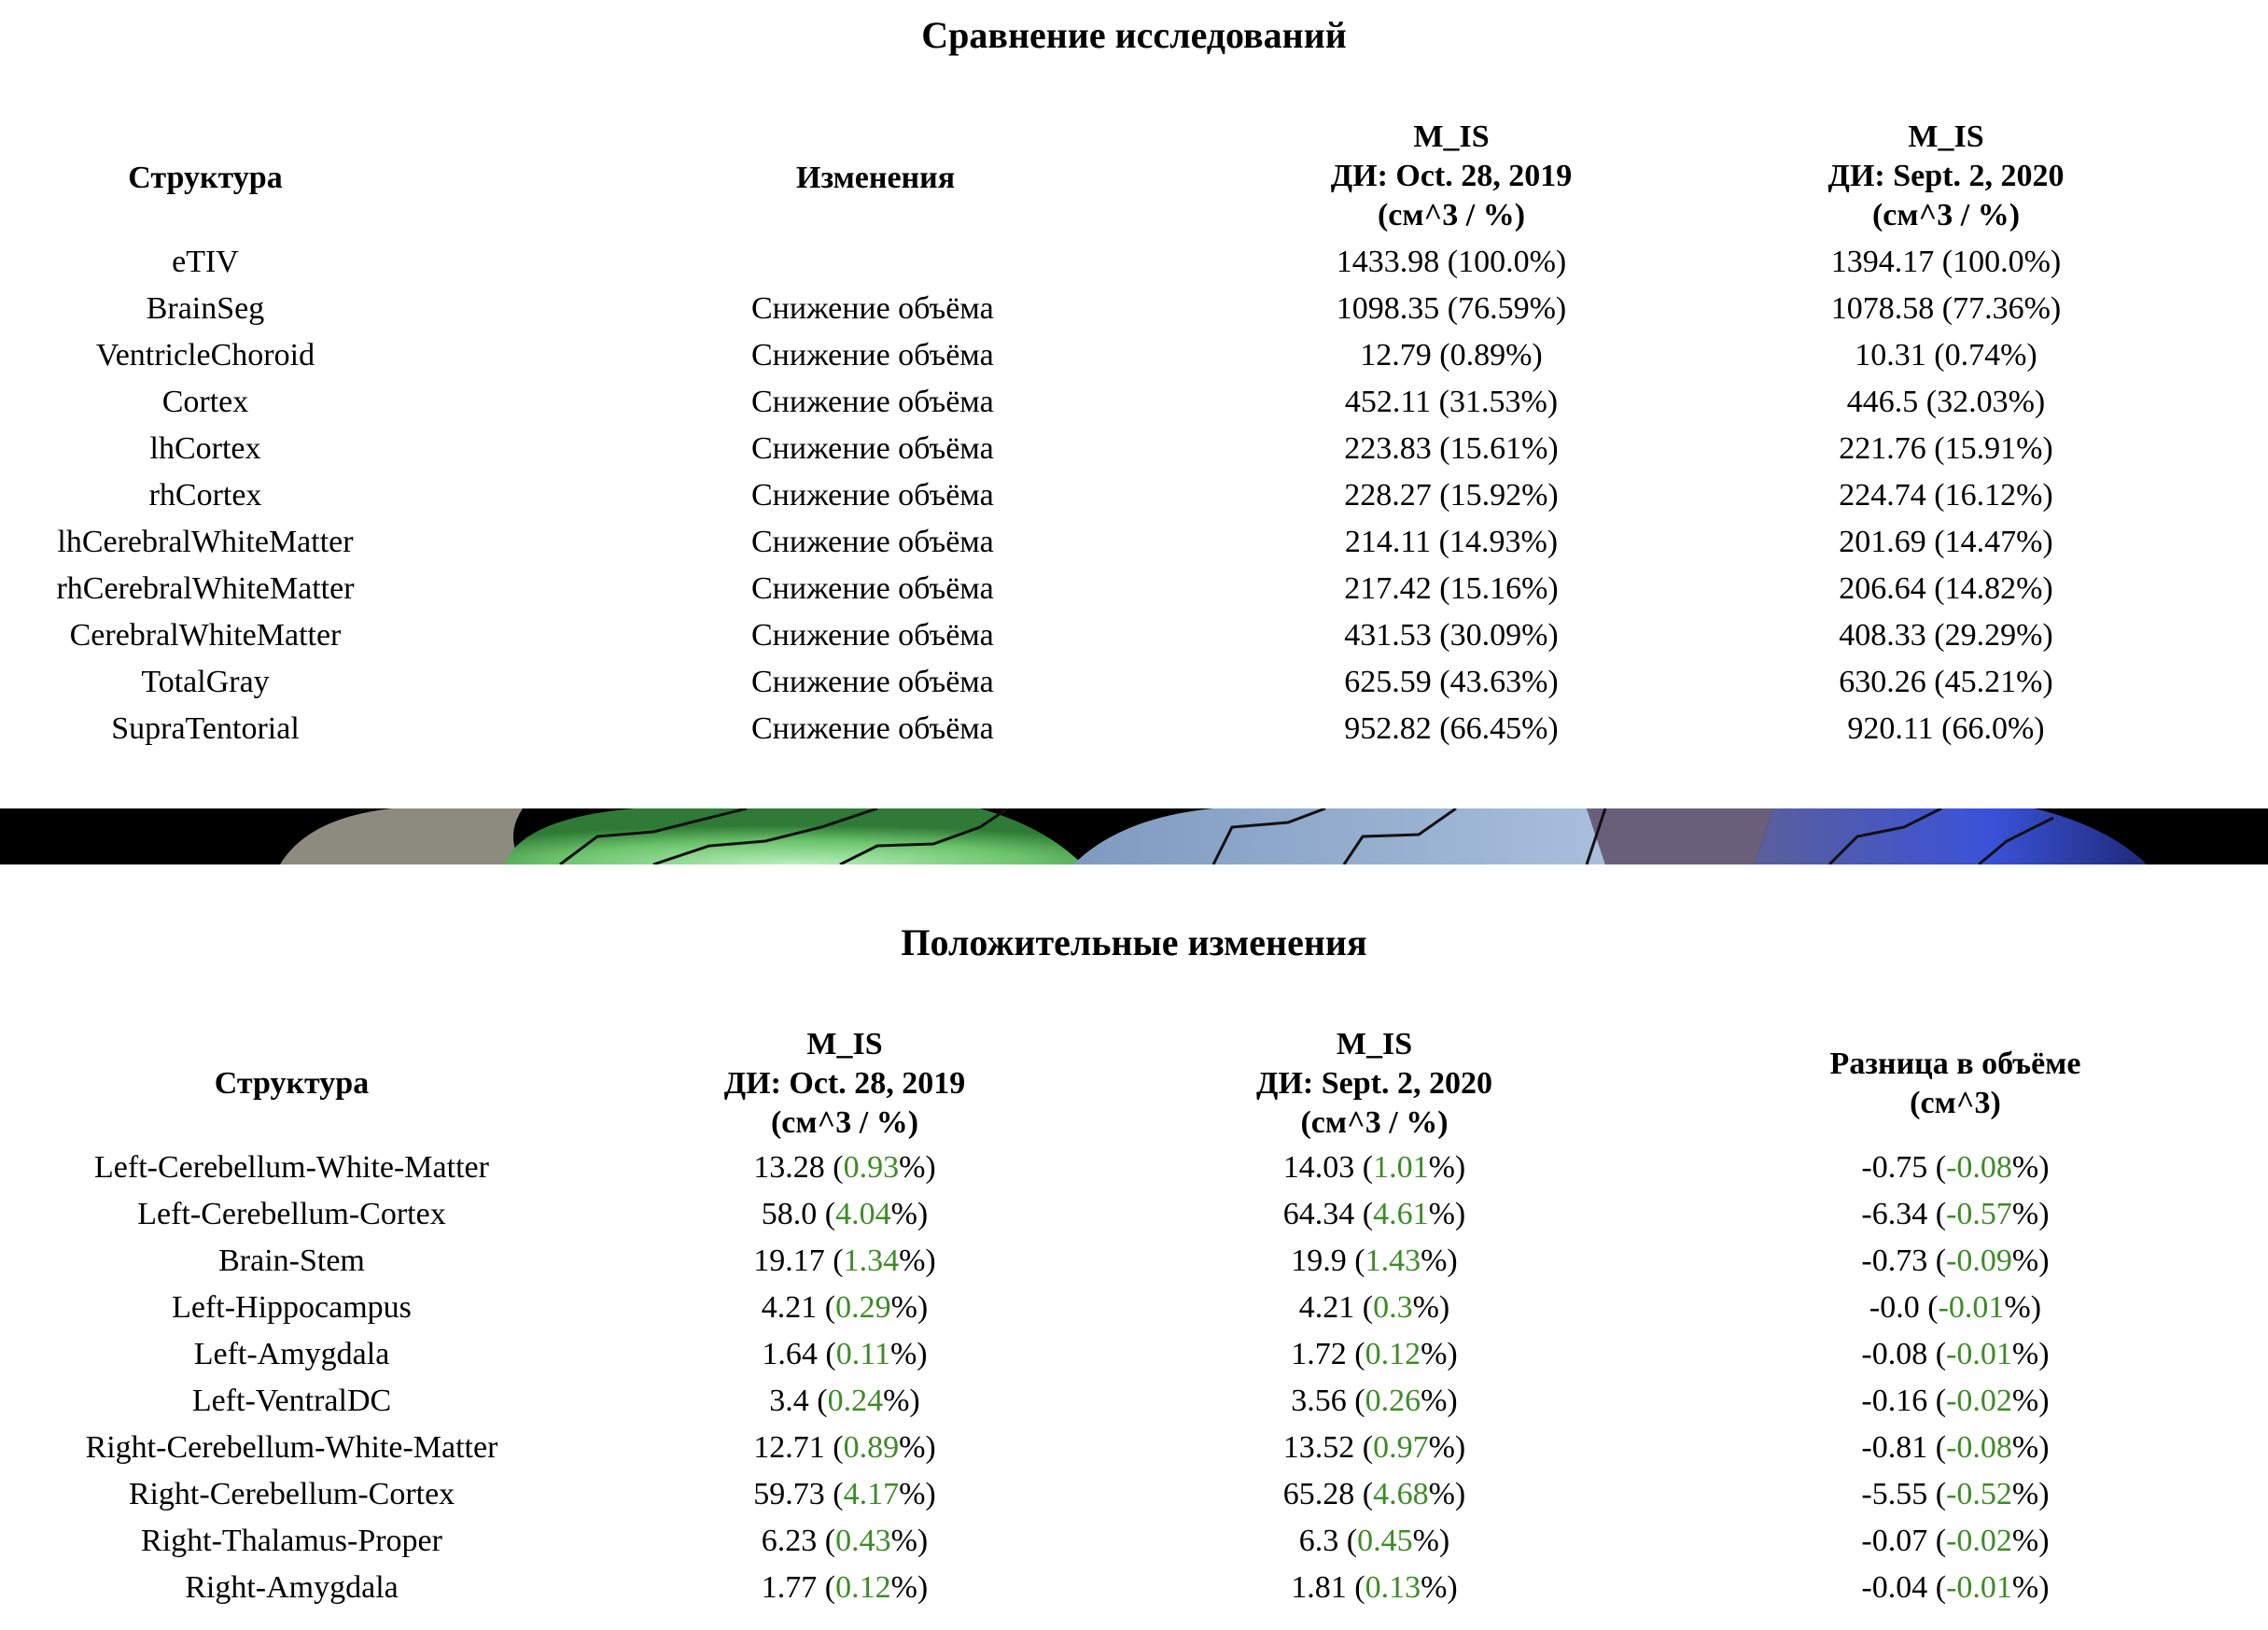 This screenshot has height=1630, width=2268. I want to click on study-1-value: 1098.35 (76.59%), so click(1451, 308).